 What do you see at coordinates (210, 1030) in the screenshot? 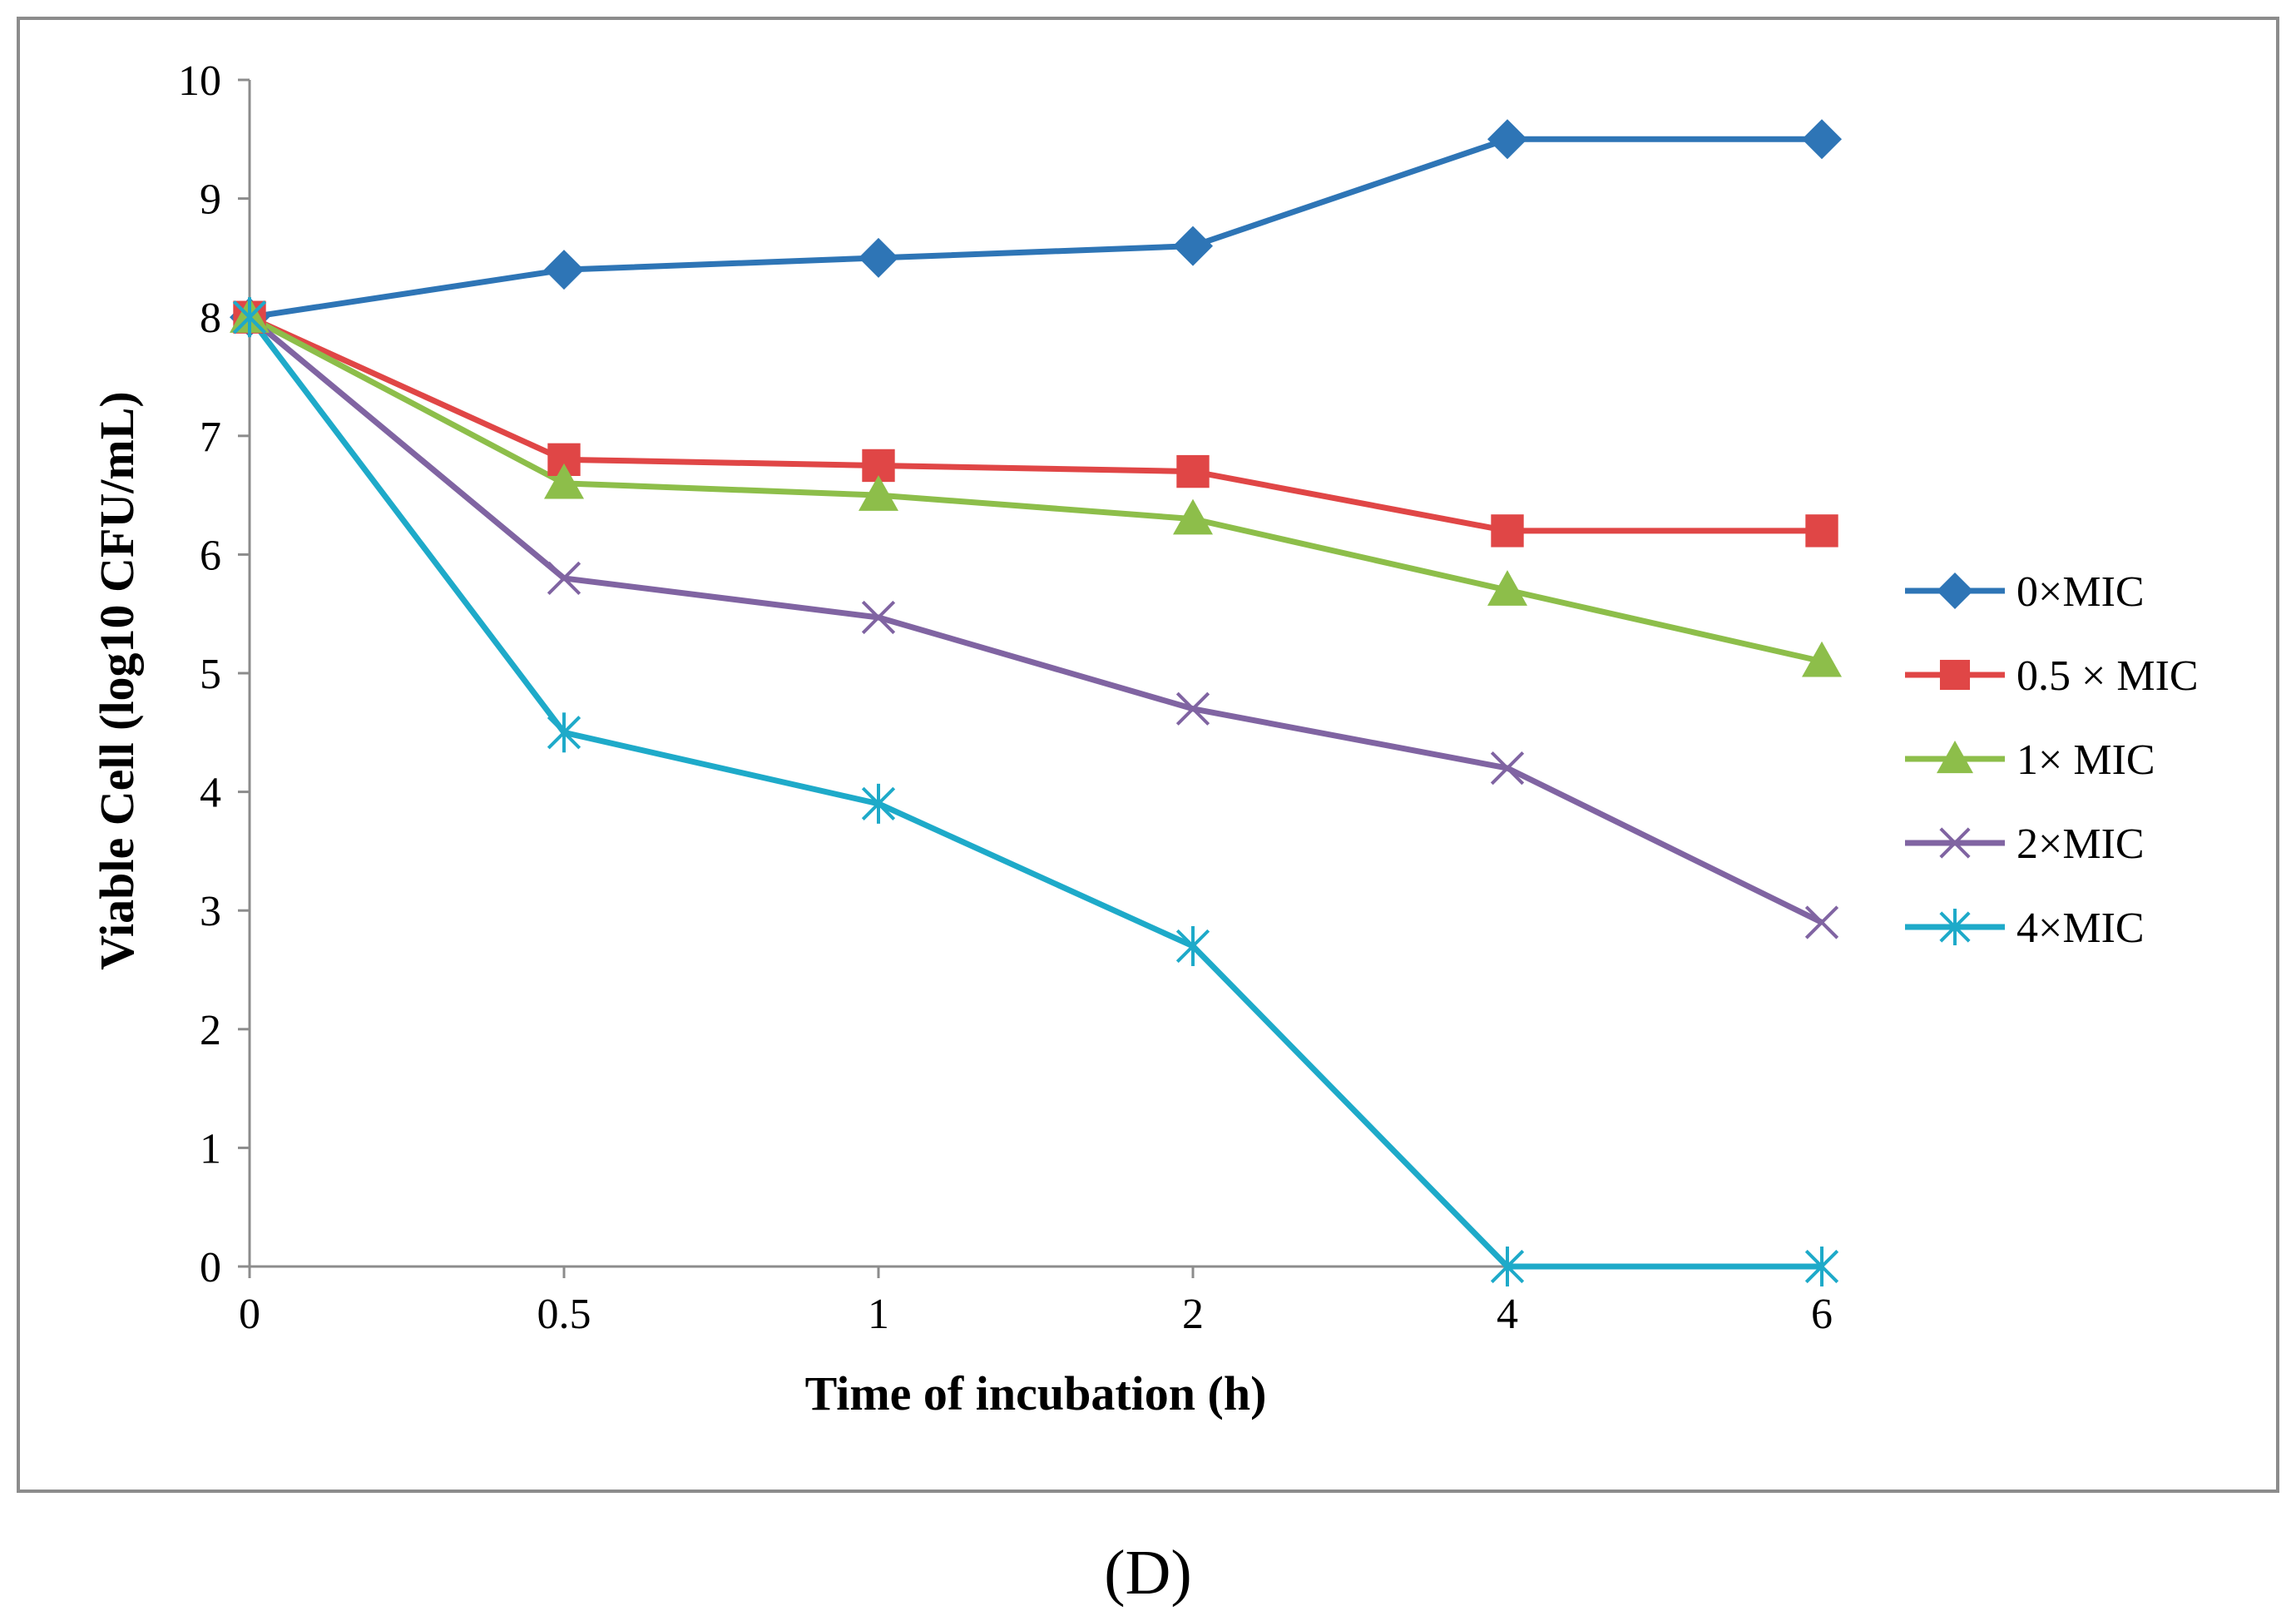
I see `y-tick-label: 2` at bounding box center [210, 1030].